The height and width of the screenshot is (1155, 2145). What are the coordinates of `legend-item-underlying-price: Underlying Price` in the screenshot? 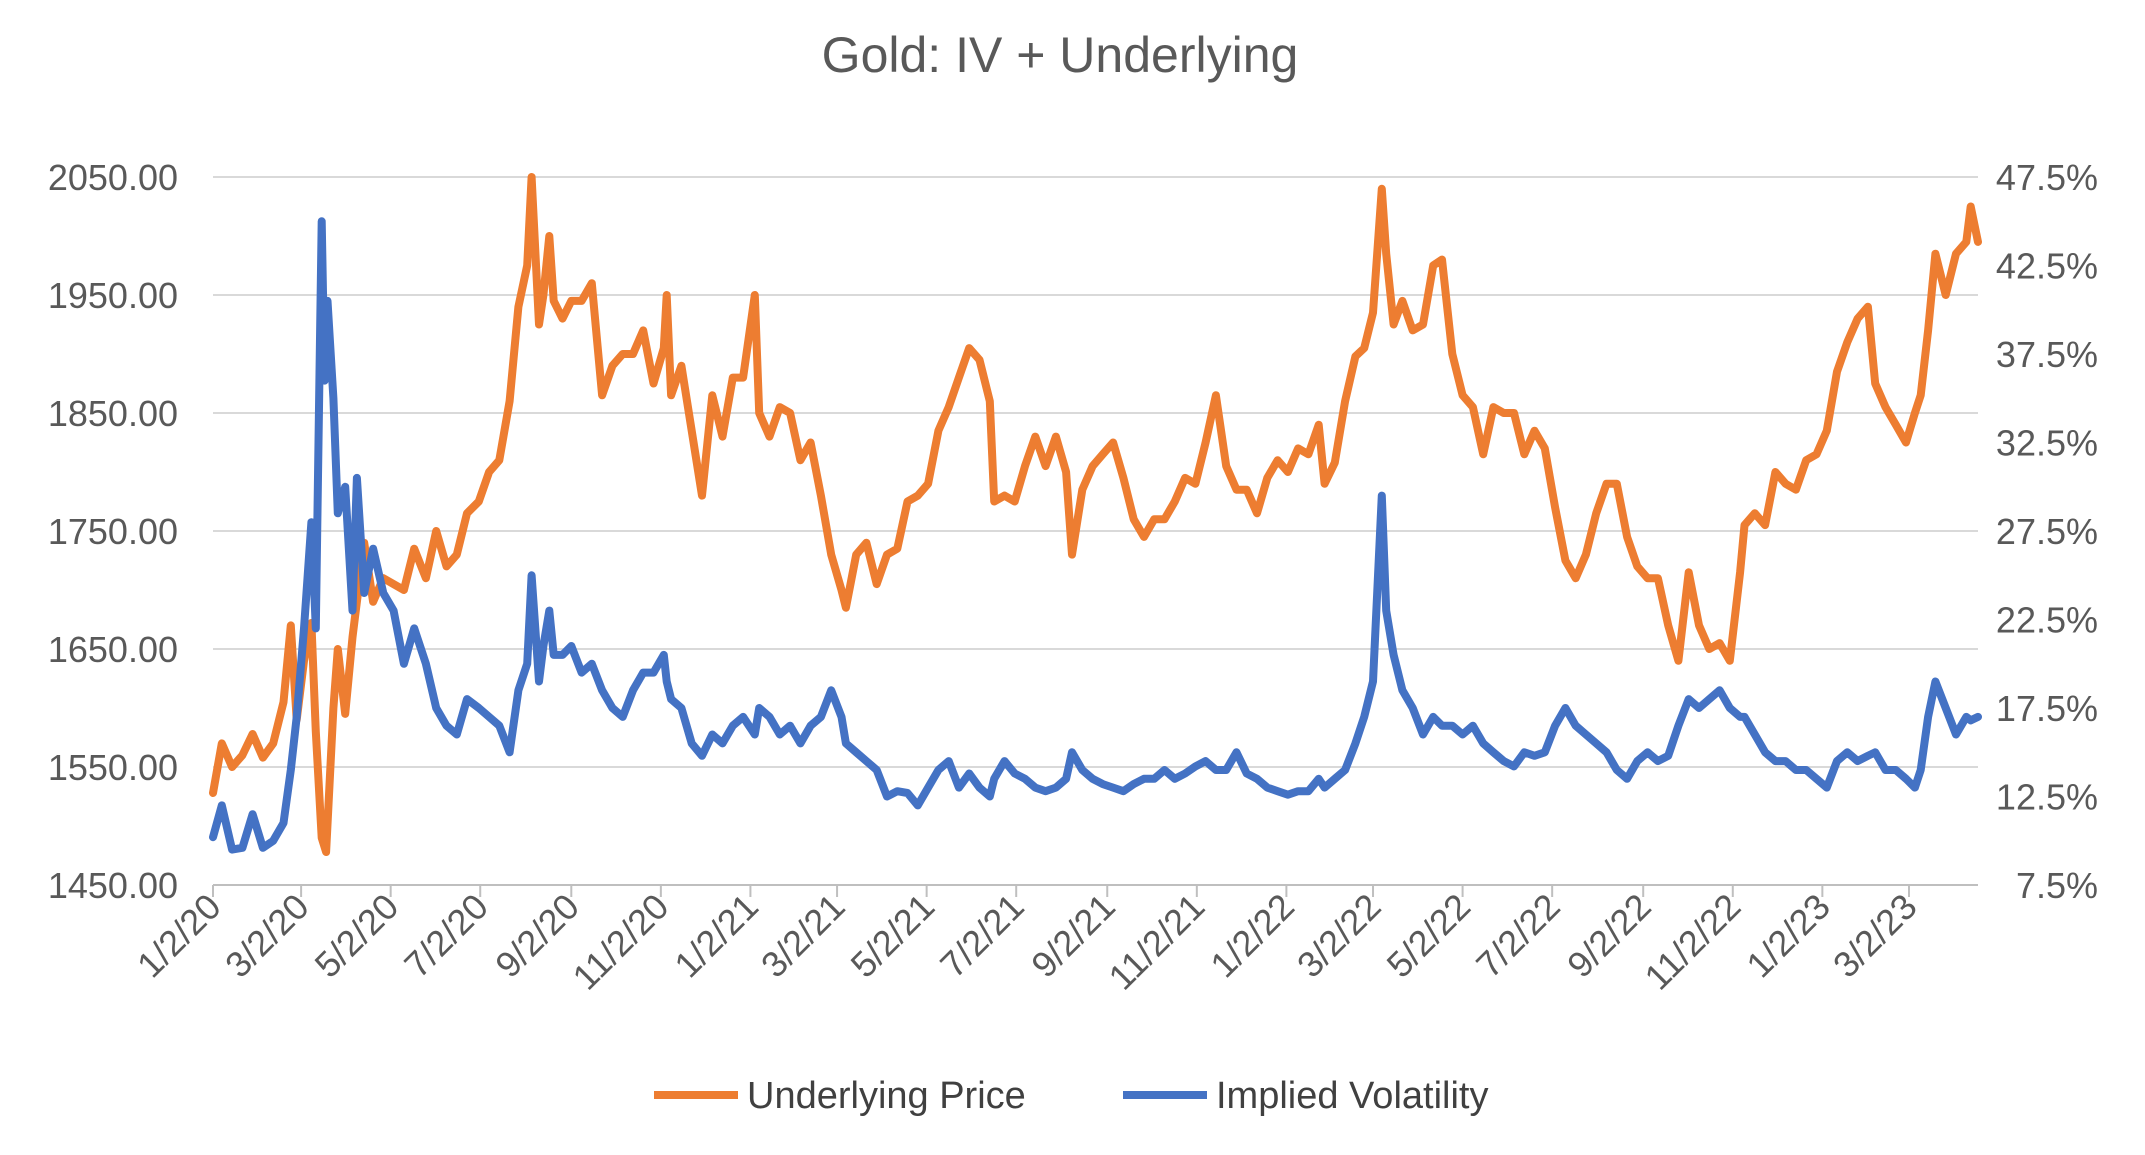 It's located at (840, 1096).